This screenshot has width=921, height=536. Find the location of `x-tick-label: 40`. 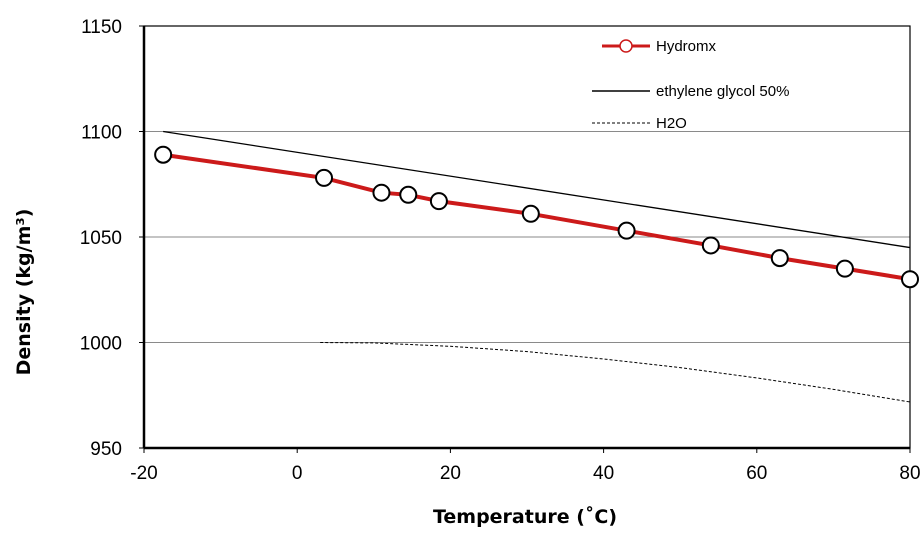

x-tick-label: 40 is located at coordinates (603, 473).